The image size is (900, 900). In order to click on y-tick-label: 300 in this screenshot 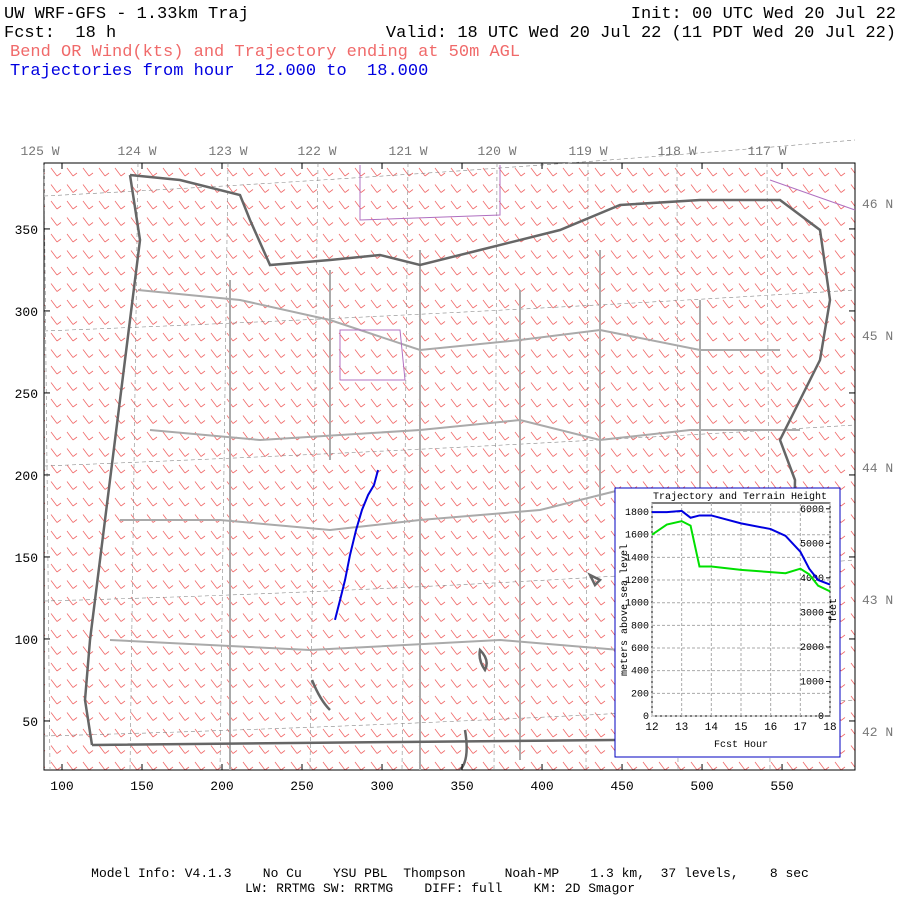, I will do `click(26, 312)`.